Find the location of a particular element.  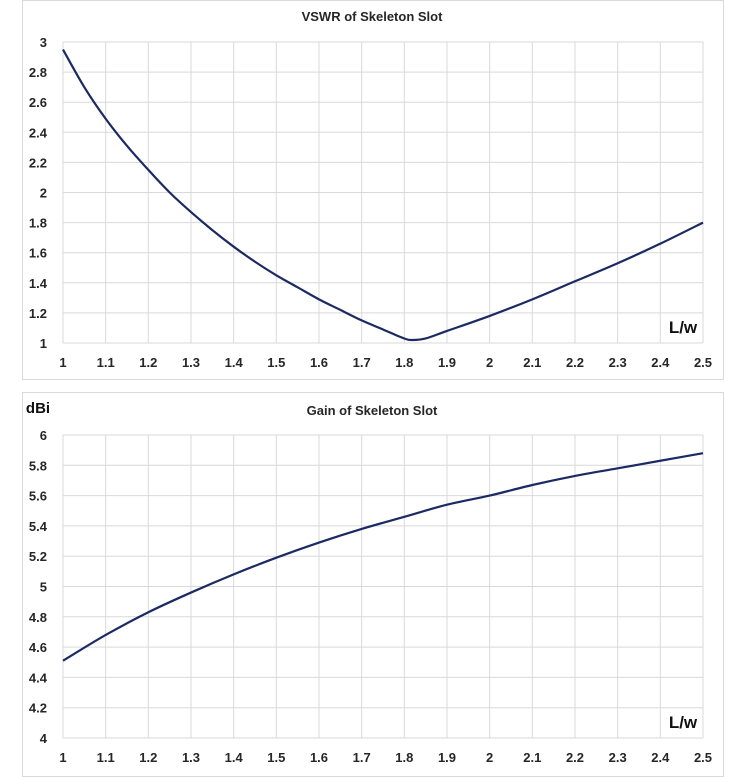

gain-y-tick-label: 4.8 is located at coordinates (38, 617).